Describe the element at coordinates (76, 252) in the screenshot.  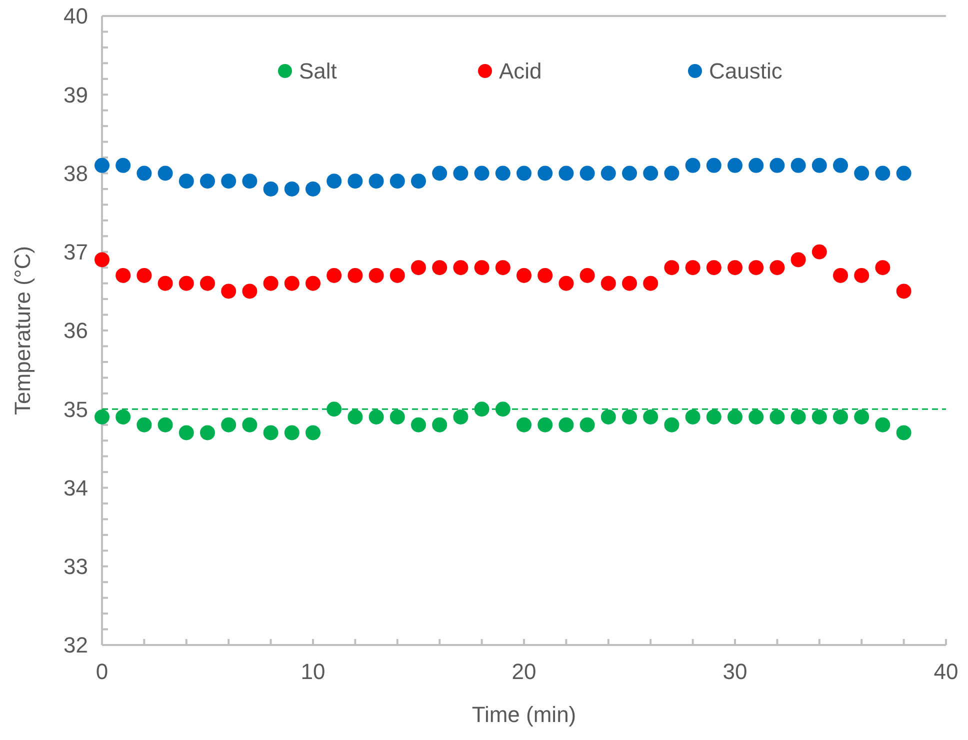
I see `y-tick-label: 37` at that location.